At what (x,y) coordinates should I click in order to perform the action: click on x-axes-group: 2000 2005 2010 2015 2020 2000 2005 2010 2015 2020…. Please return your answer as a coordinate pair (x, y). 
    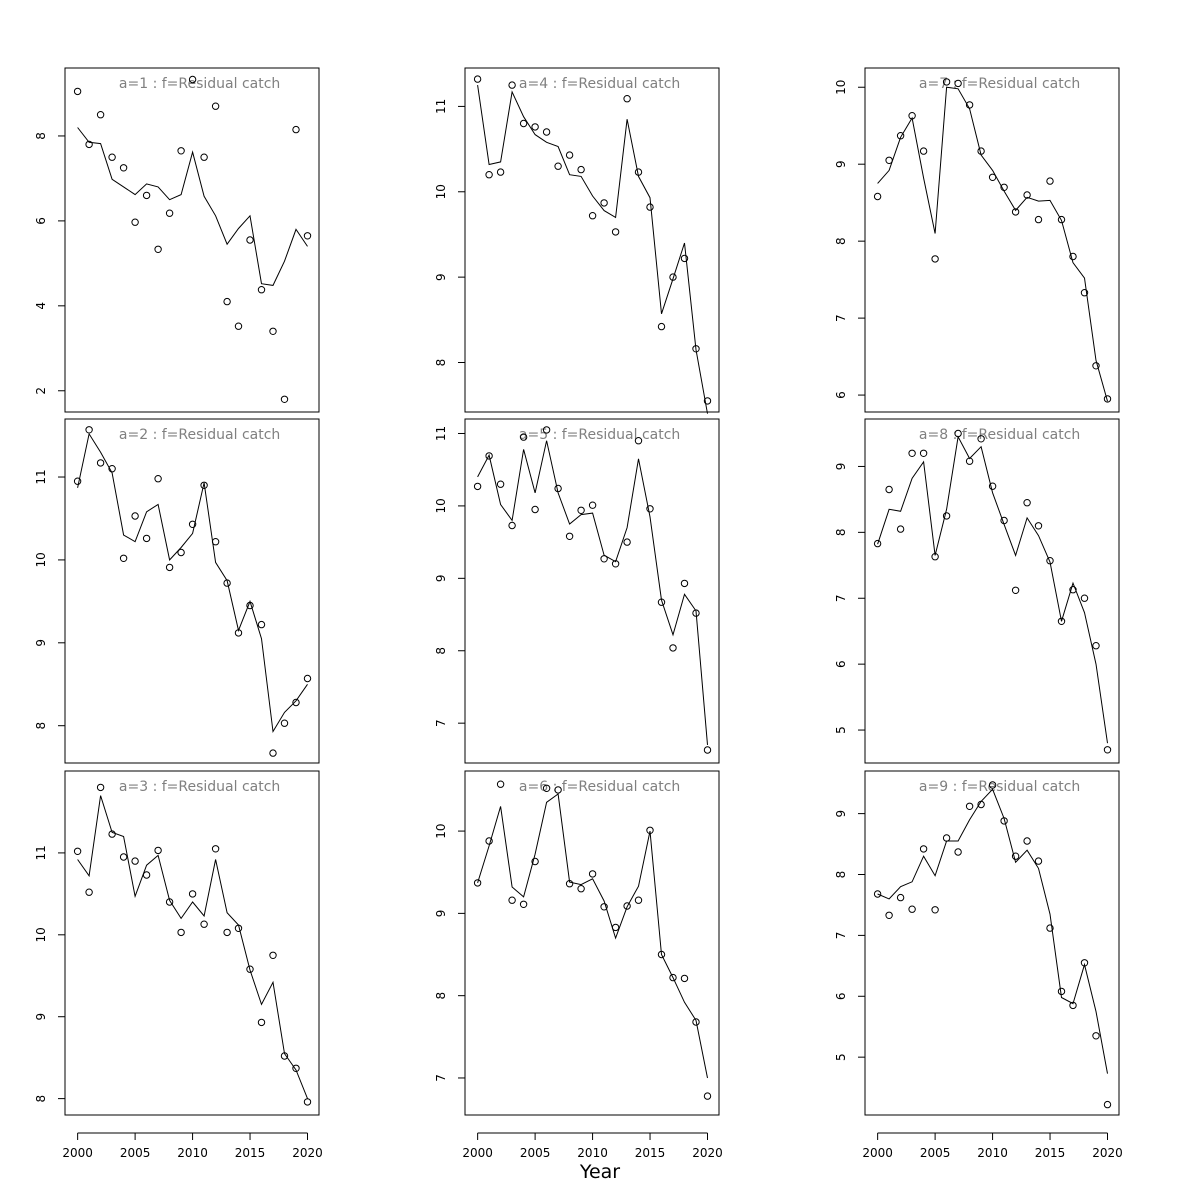
    Looking at the image, I should click on (592, 1146).